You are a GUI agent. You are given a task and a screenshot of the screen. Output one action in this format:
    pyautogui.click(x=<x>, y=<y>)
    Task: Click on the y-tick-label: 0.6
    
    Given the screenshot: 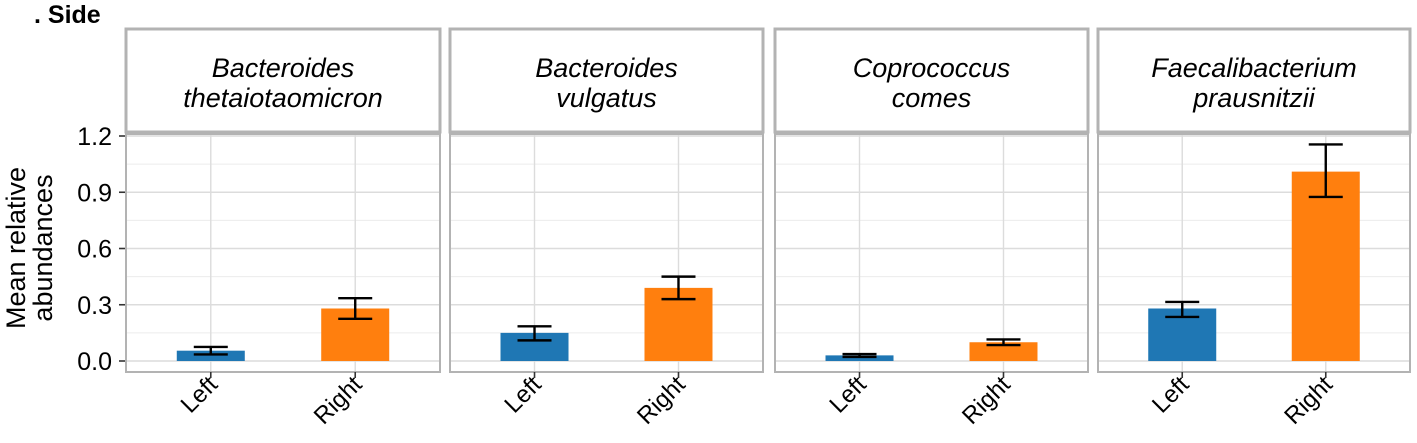 What is the action you would take?
    pyautogui.click(x=94, y=250)
    